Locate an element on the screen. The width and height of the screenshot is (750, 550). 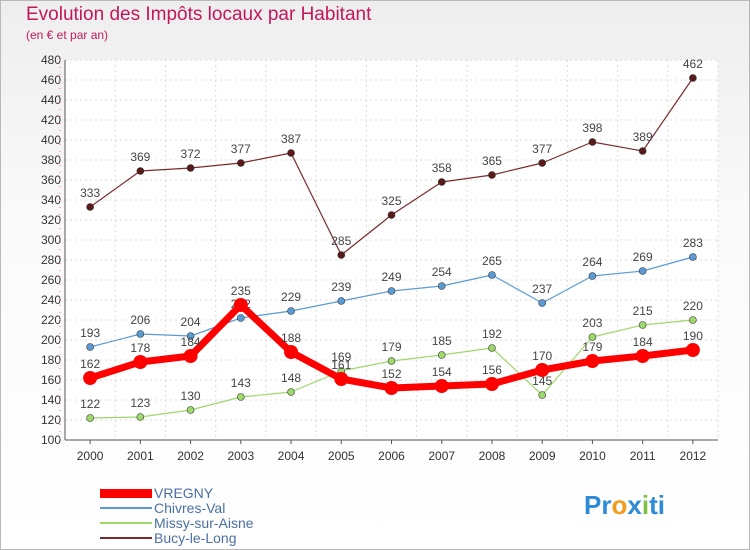
x-tick-label: 2007 is located at coordinates (441, 456).